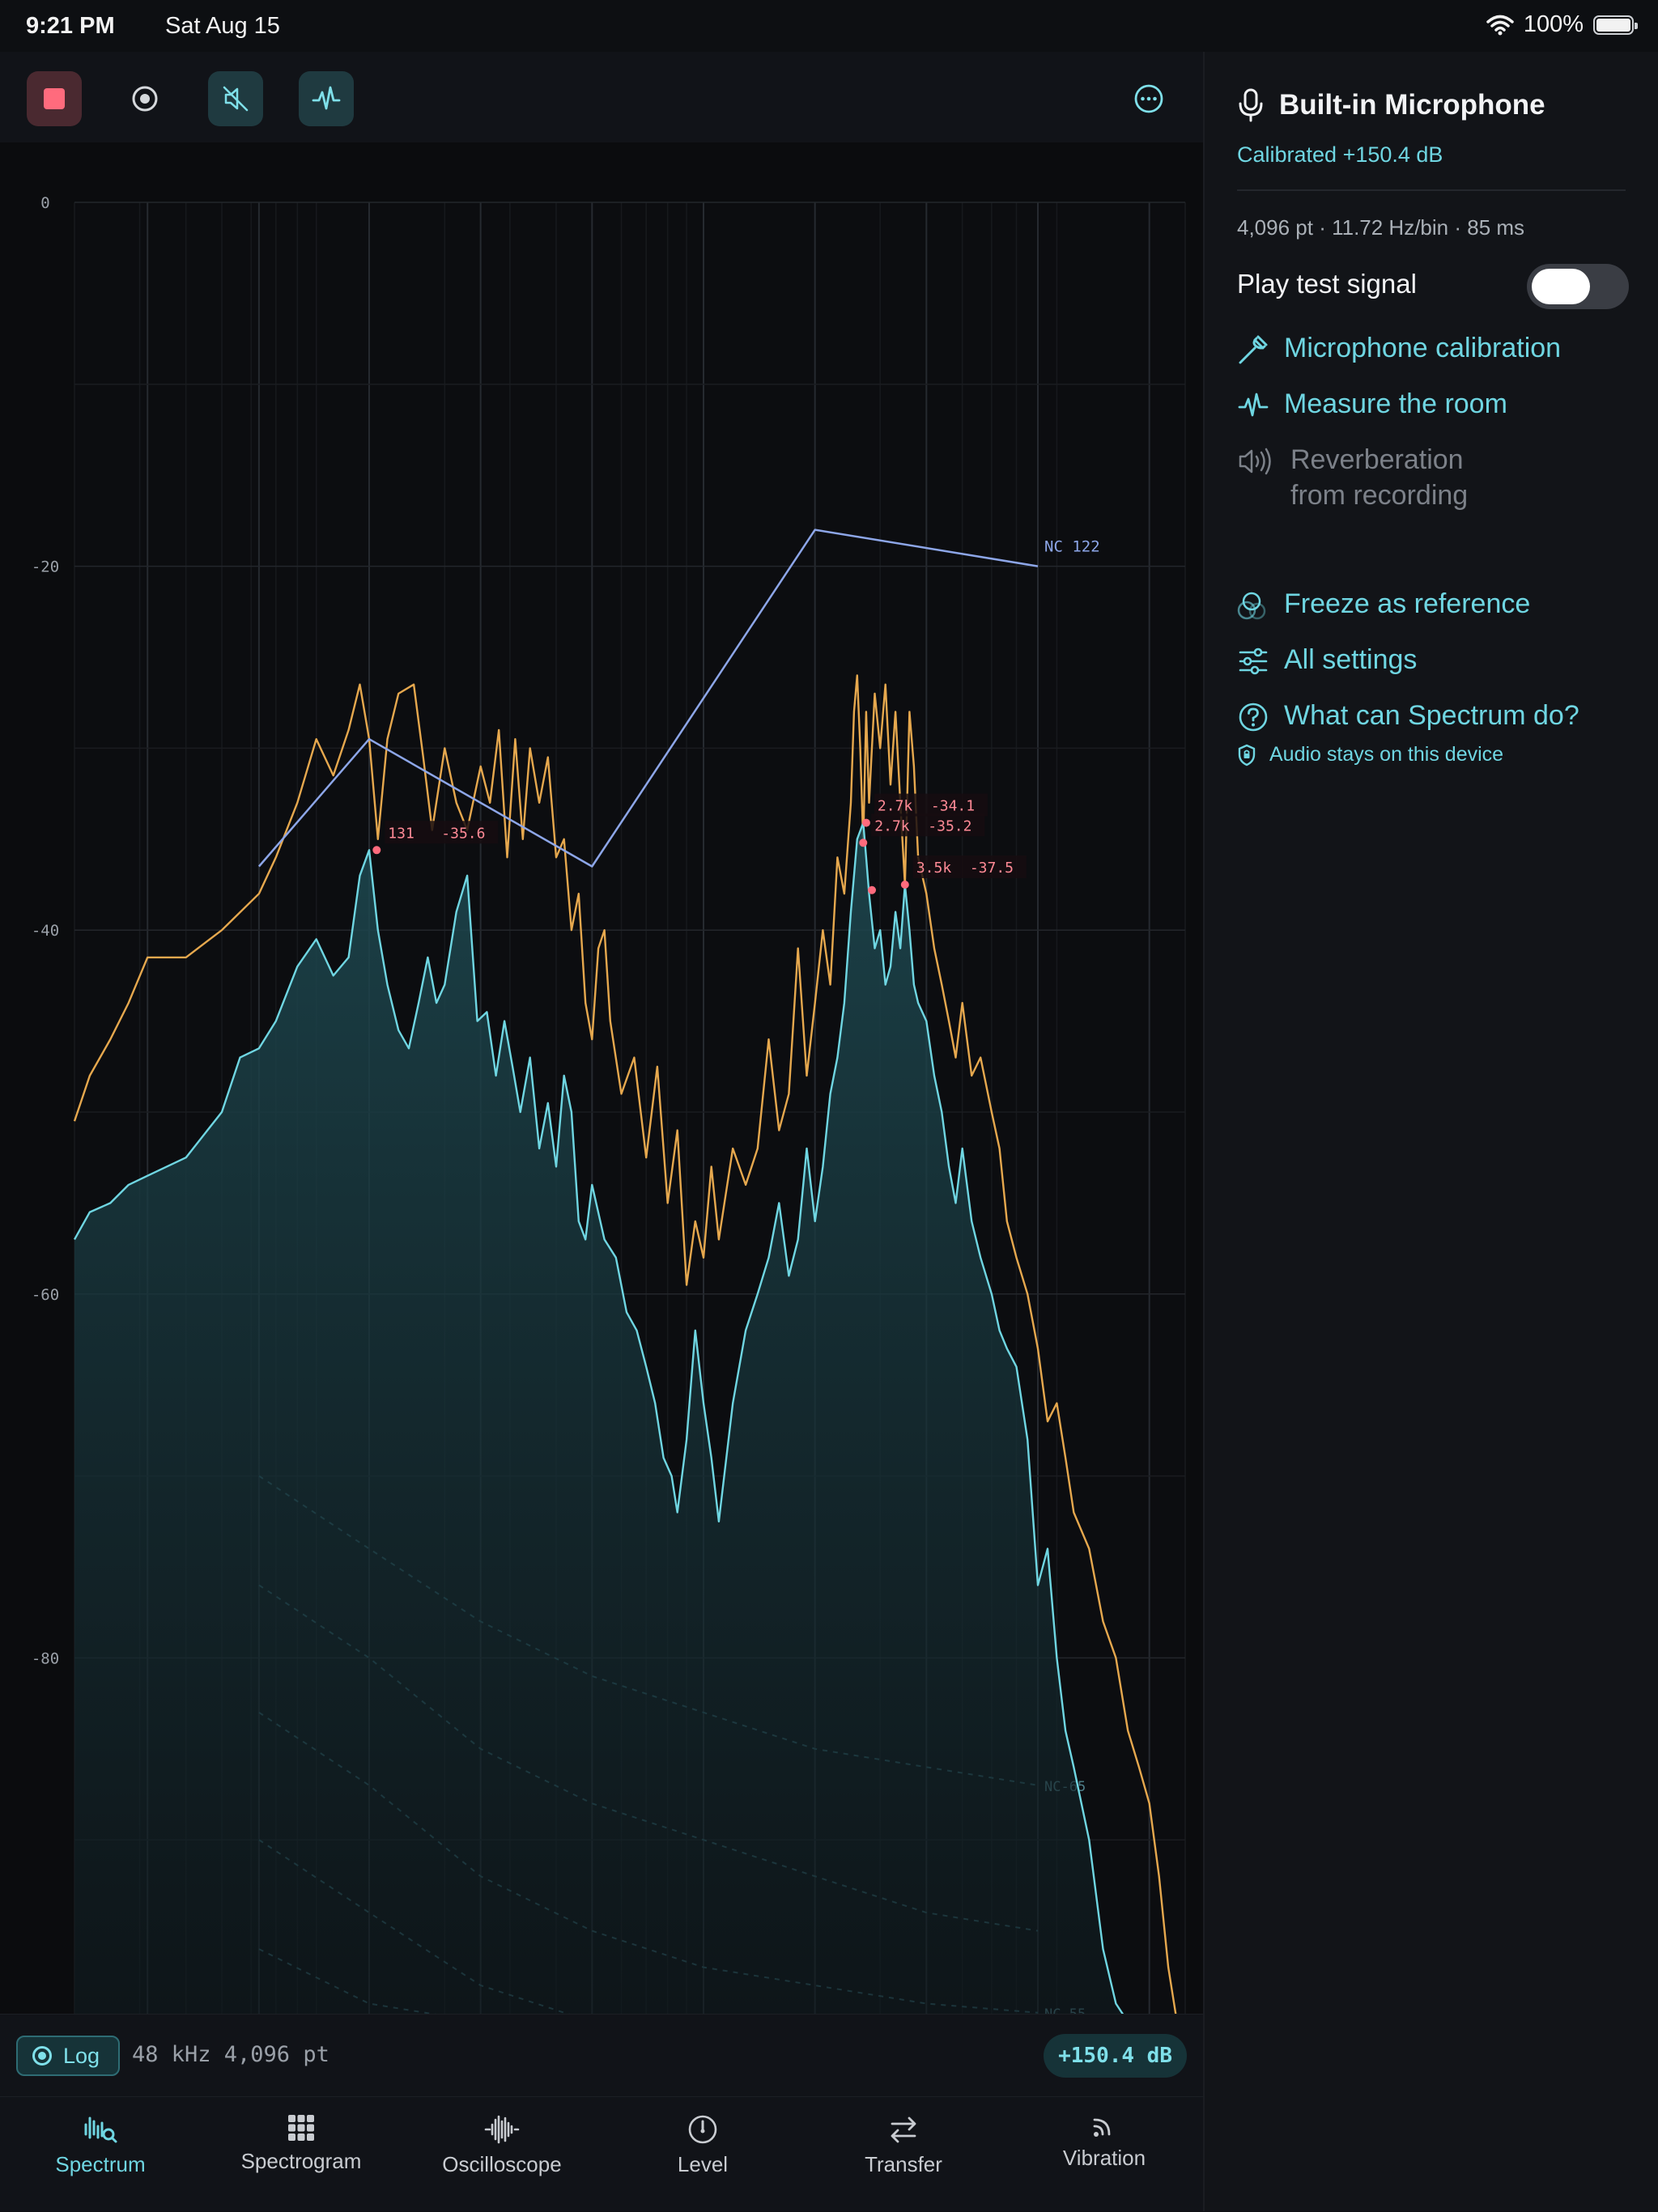 The width and height of the screenshot is (1658, 2212). Describe the element at coordinates (301, 2128) in the screenshot. I see `grid-icon` at that location.